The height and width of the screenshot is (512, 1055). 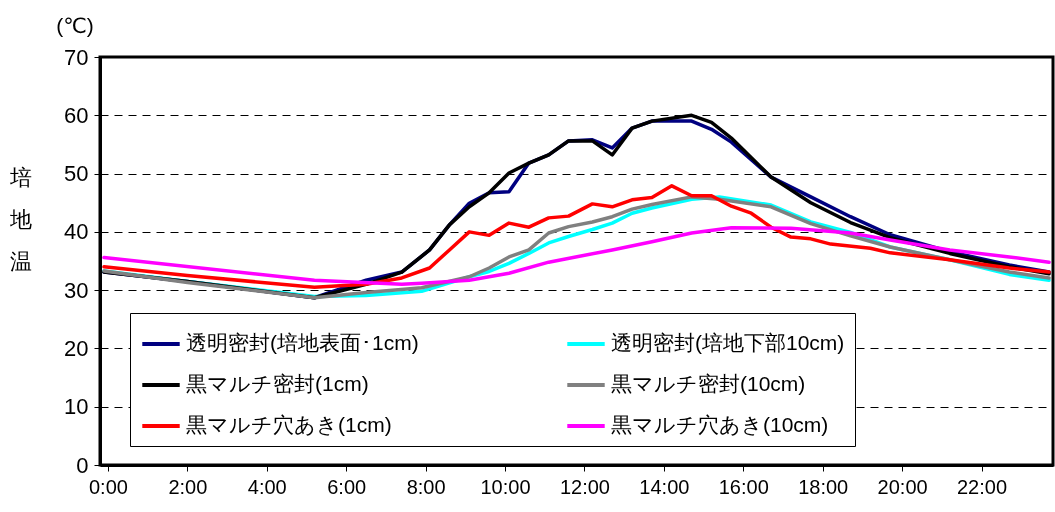 What do you see at coordinates (76, 174) in the screenshot?
I see `y-tick-label: 50` at bounding box center [76, 174].